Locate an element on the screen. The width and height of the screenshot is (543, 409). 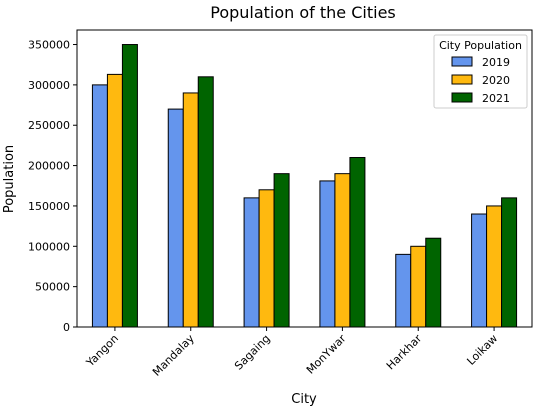
bar-loikaw-2021 is located at coordinates (509, 262).